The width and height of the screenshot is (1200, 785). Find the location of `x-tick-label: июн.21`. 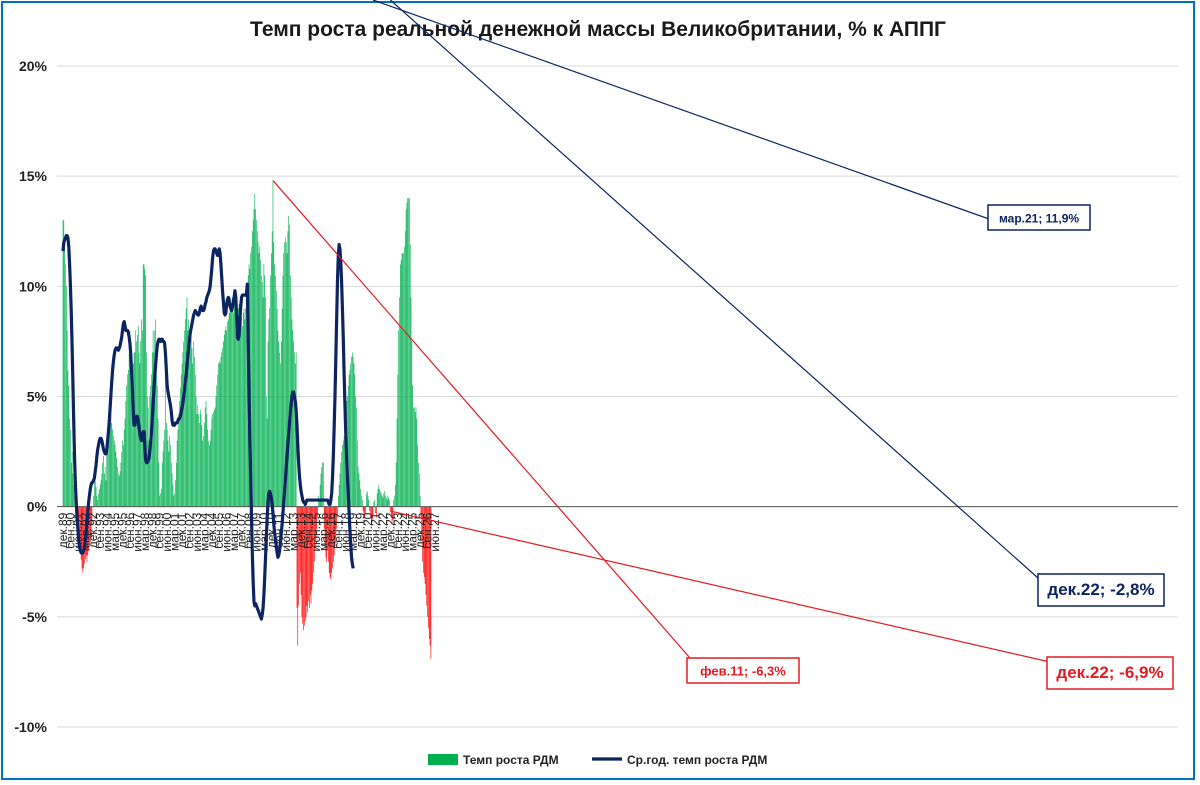

x-tick-label: июн.21 is located at coordinates (375, 531).